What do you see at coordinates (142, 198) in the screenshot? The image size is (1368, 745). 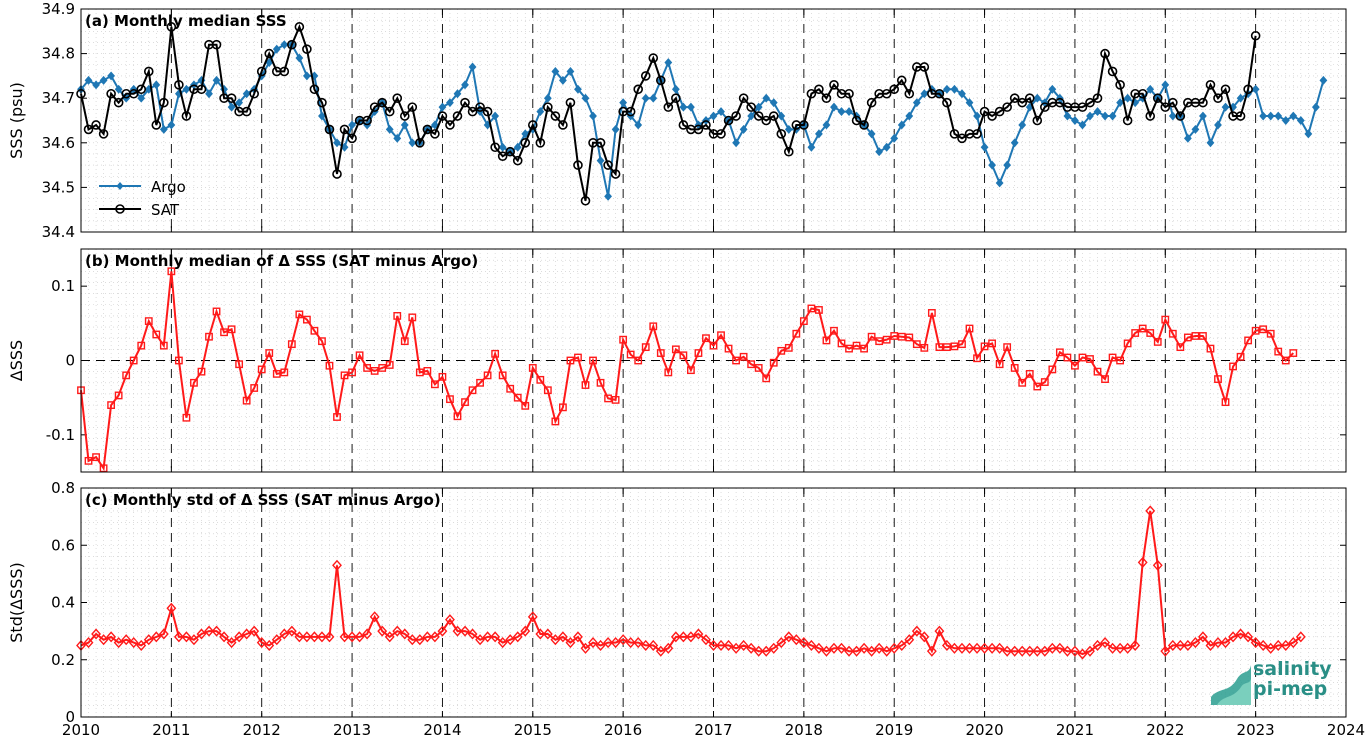 I see `legend: Argo SAT` at bounding box center [142, 198].